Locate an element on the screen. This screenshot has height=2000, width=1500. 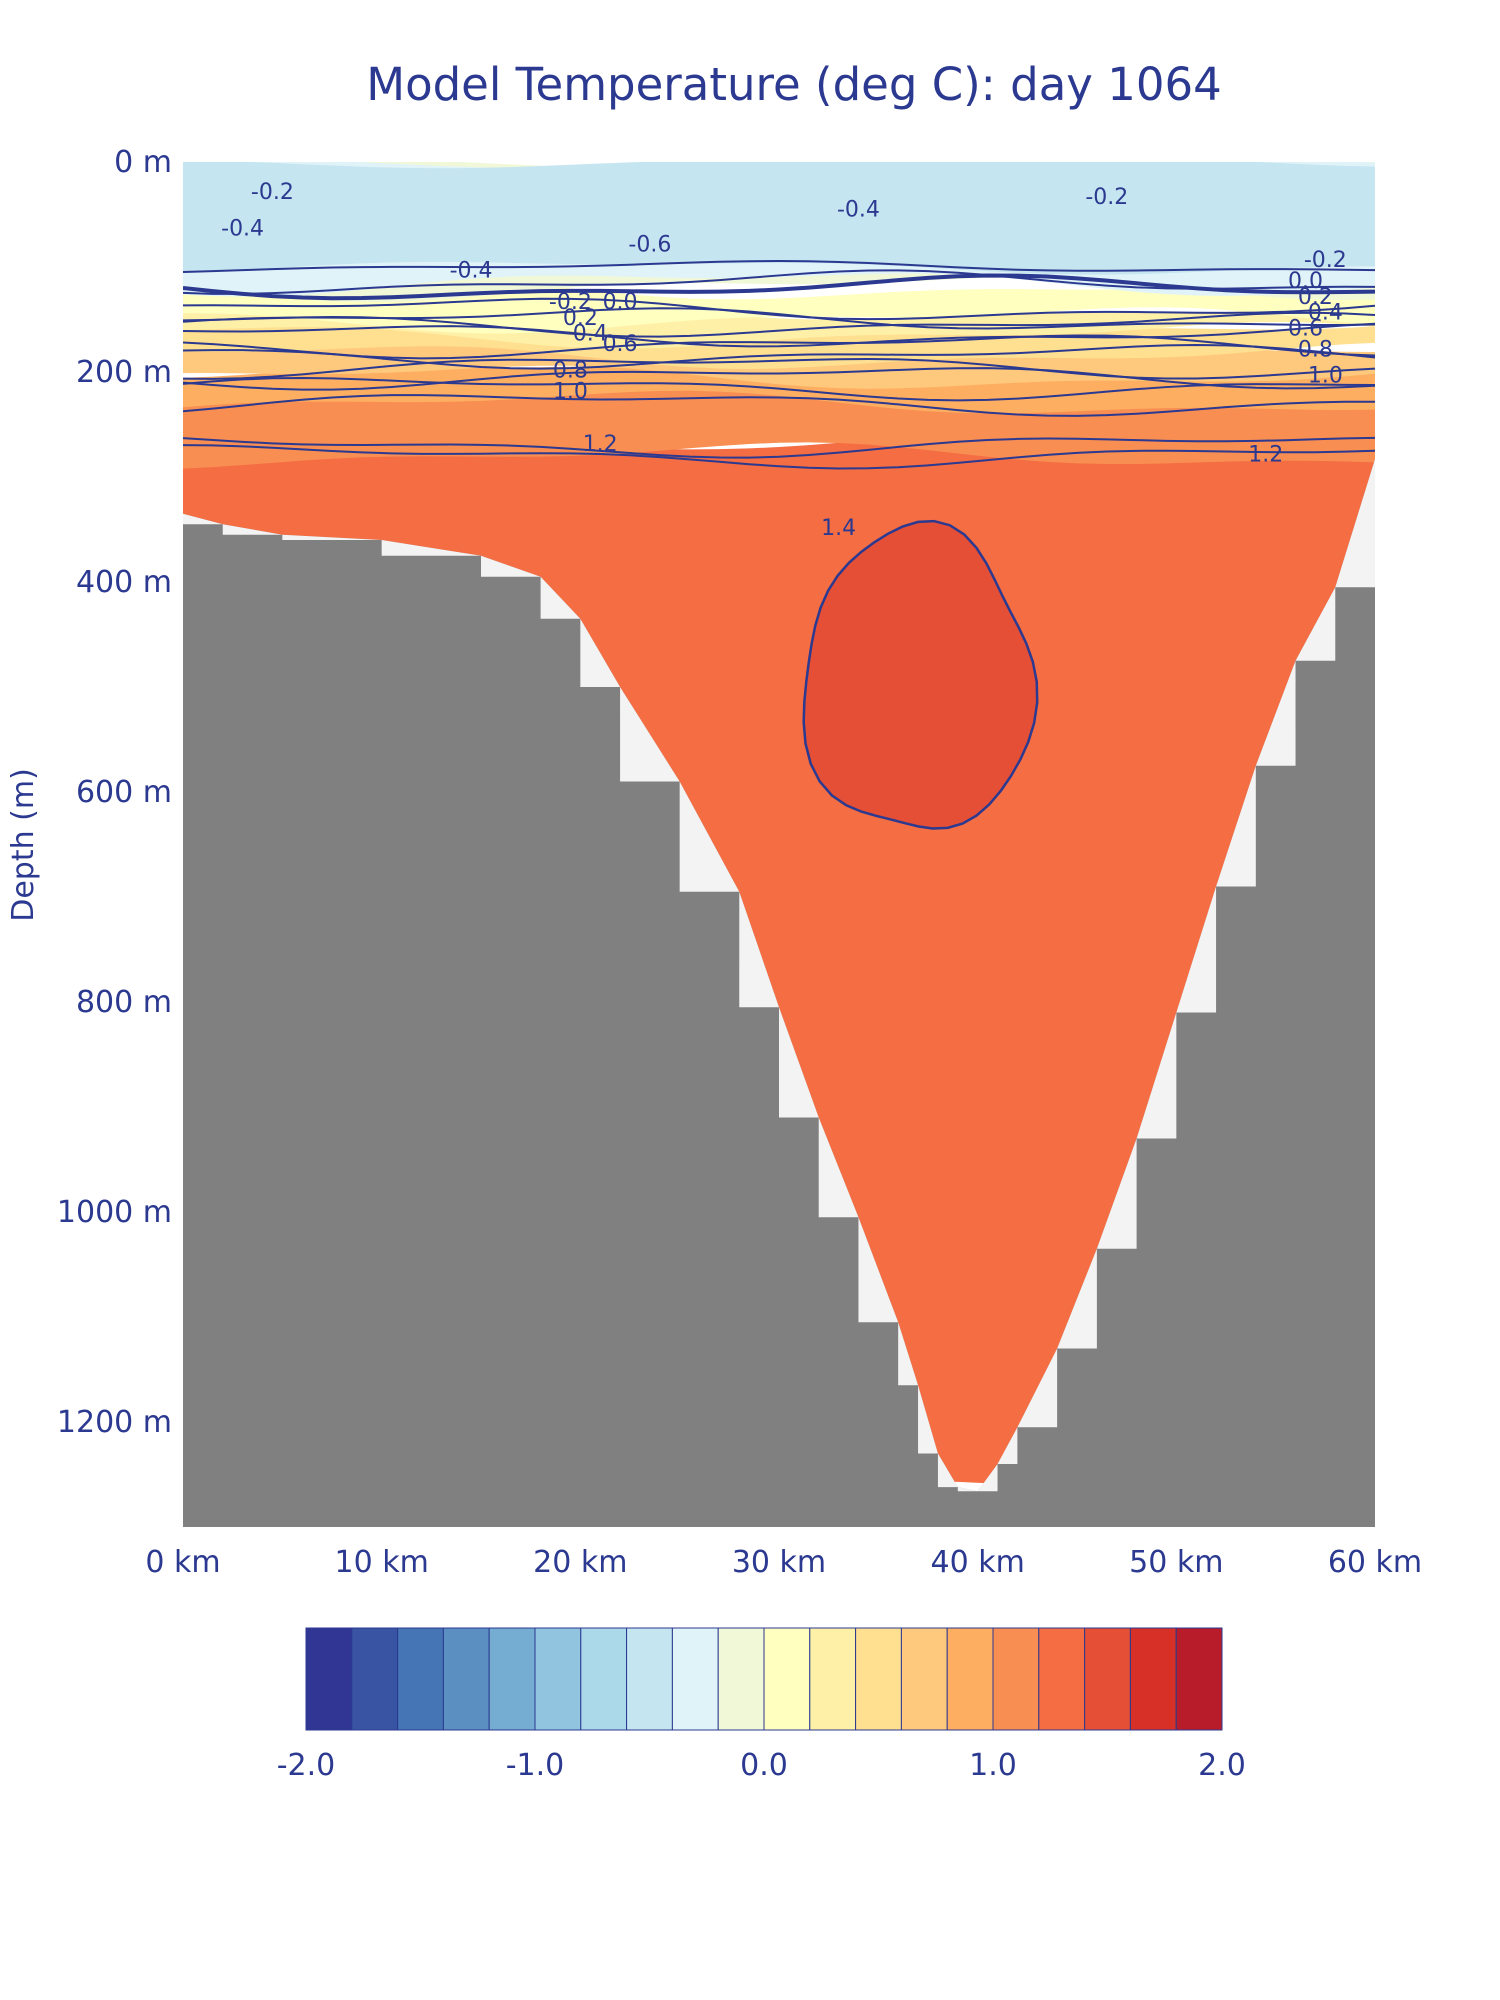
contour-label: 1.0 is located at coordinates (1325, 376).